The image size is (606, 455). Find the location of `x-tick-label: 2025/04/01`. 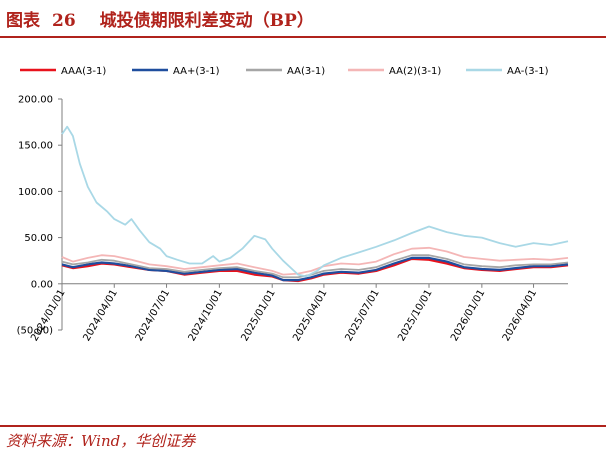

x-tick-label: 2025/04/01 is located at coordinates (310, 315).